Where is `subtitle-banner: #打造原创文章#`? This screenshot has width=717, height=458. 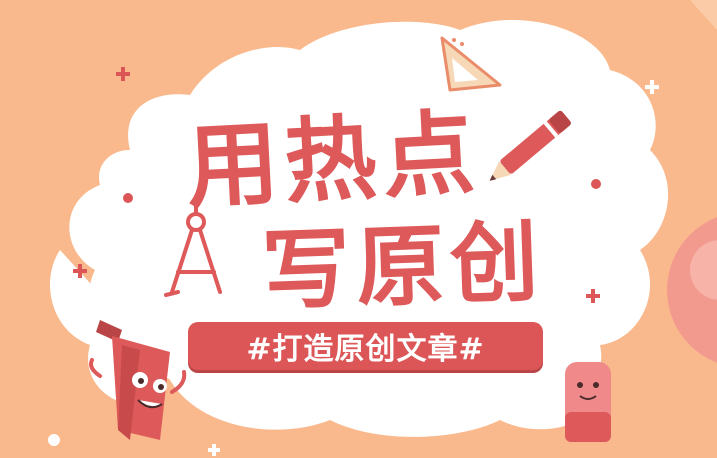
subtitle-banner: #打造原创文章# is located at coordinates (365, 346).